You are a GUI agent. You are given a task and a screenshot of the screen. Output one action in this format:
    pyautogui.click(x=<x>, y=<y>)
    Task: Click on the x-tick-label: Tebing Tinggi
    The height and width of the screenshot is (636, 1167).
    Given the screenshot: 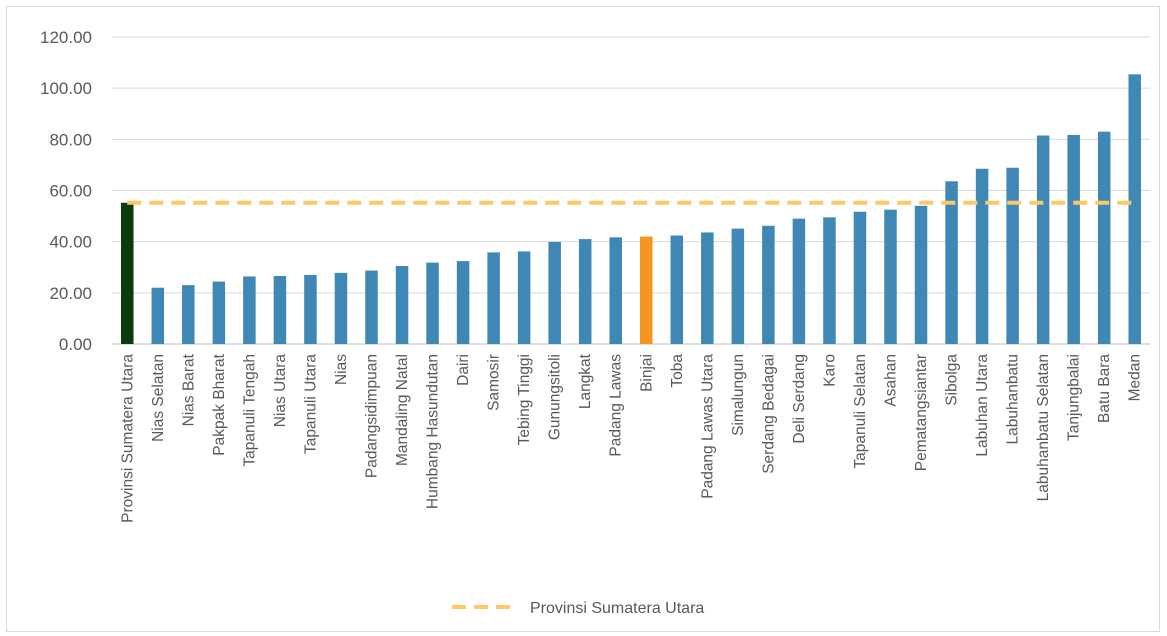 What is the action you would take?
    pyautogui.click(x=524, y=399)
    